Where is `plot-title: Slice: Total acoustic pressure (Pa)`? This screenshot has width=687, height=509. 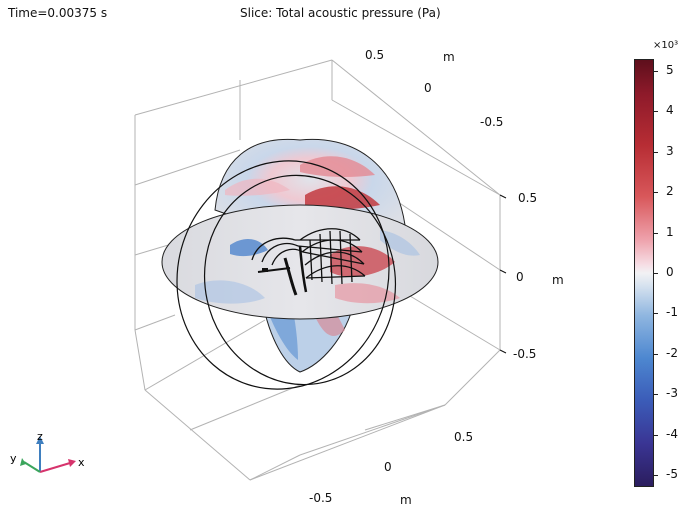 plot-title: Slice: Total acoustic pressure (Pa) is located at coordinates (340, 13).